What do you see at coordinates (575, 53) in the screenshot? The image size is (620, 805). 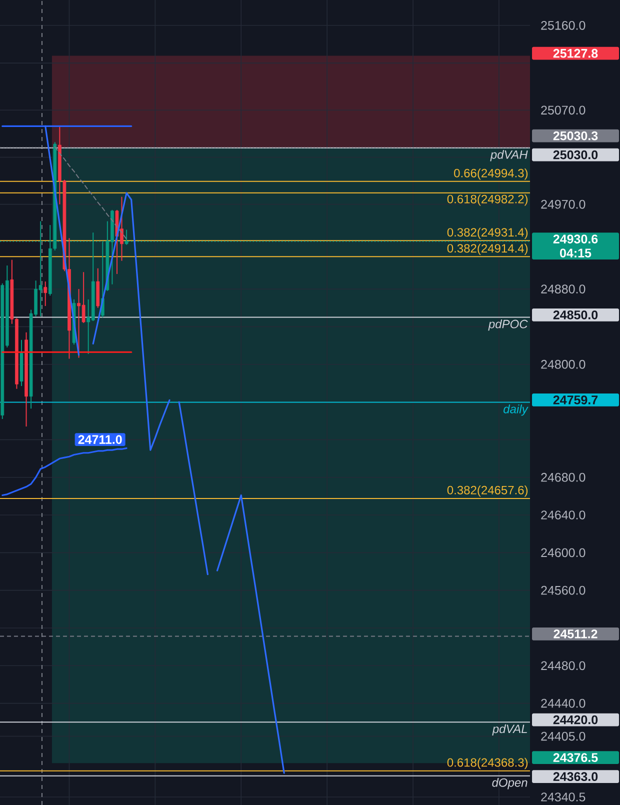 I see `band-label: 25127.8` at bounding box center [575, 53].